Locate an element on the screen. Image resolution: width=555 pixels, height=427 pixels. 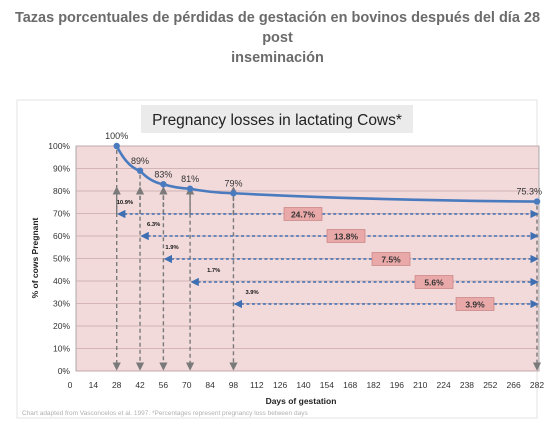
data-label: 83% is located at coordinates (163, 174).